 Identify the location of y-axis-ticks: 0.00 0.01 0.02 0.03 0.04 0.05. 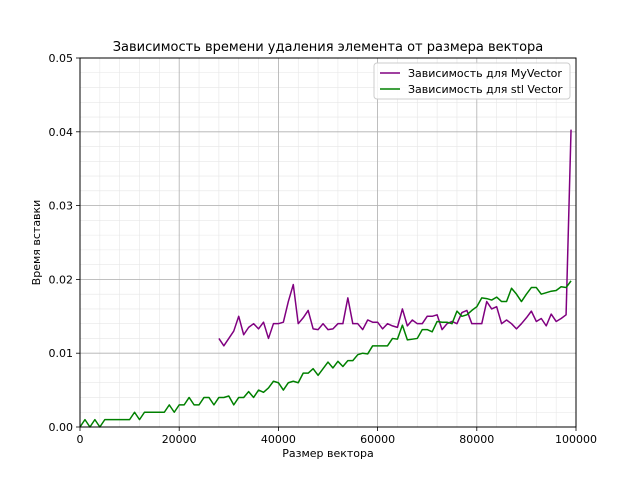
(64, 243).